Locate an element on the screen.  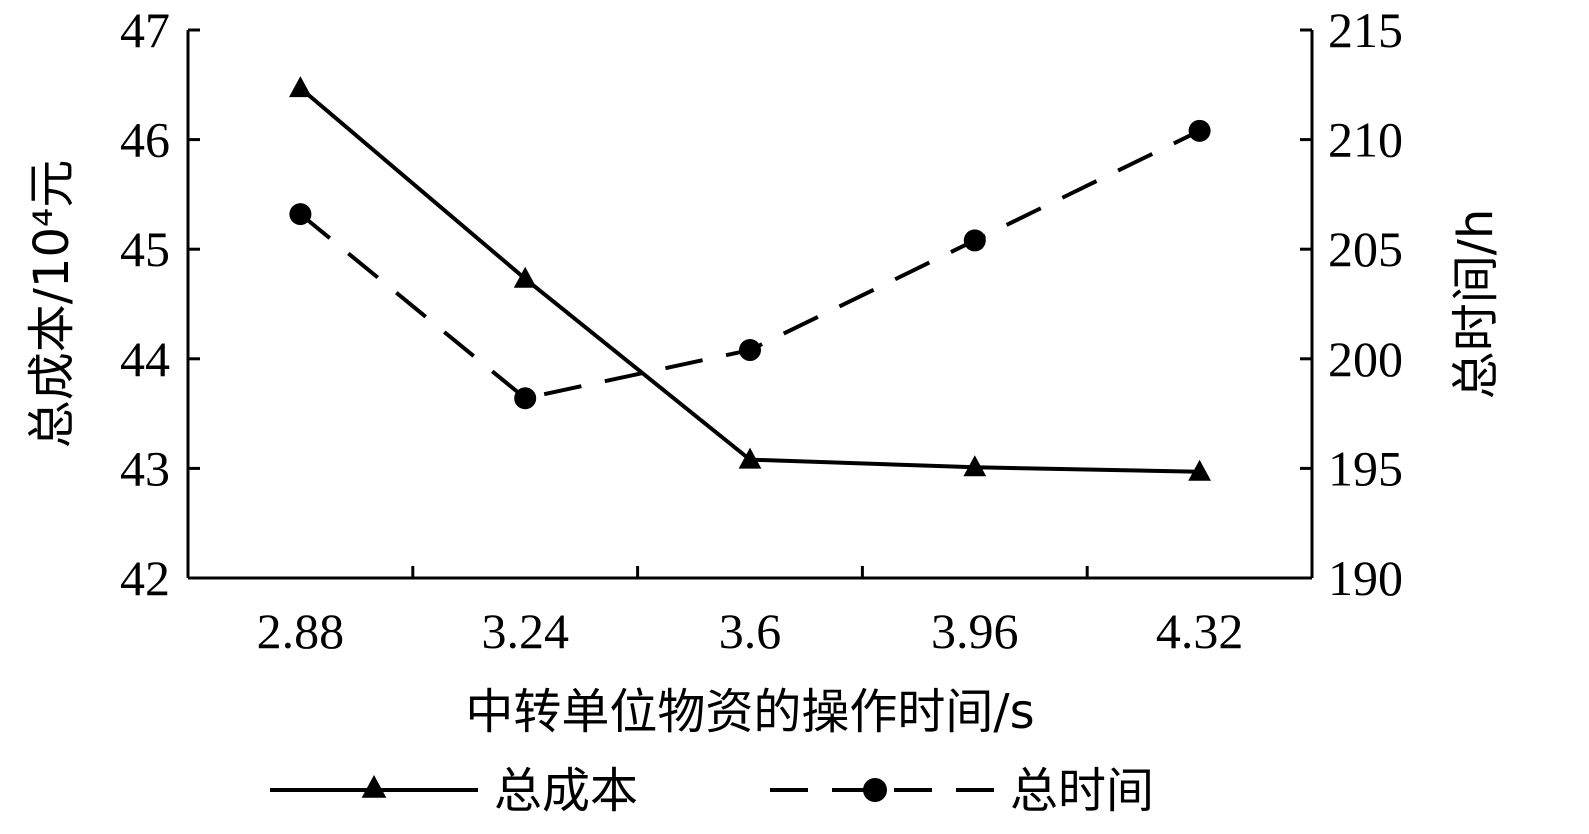
legend-label-time: 总时间 is located at coordinates (1082, 791).